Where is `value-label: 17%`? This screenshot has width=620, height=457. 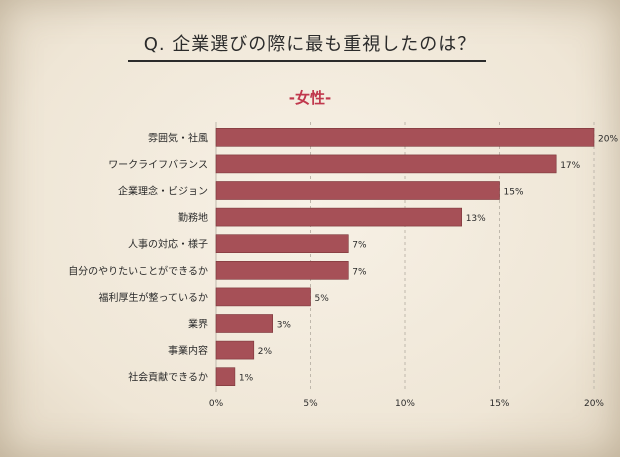
value-label: 17% is located at coordinates (570, 166).